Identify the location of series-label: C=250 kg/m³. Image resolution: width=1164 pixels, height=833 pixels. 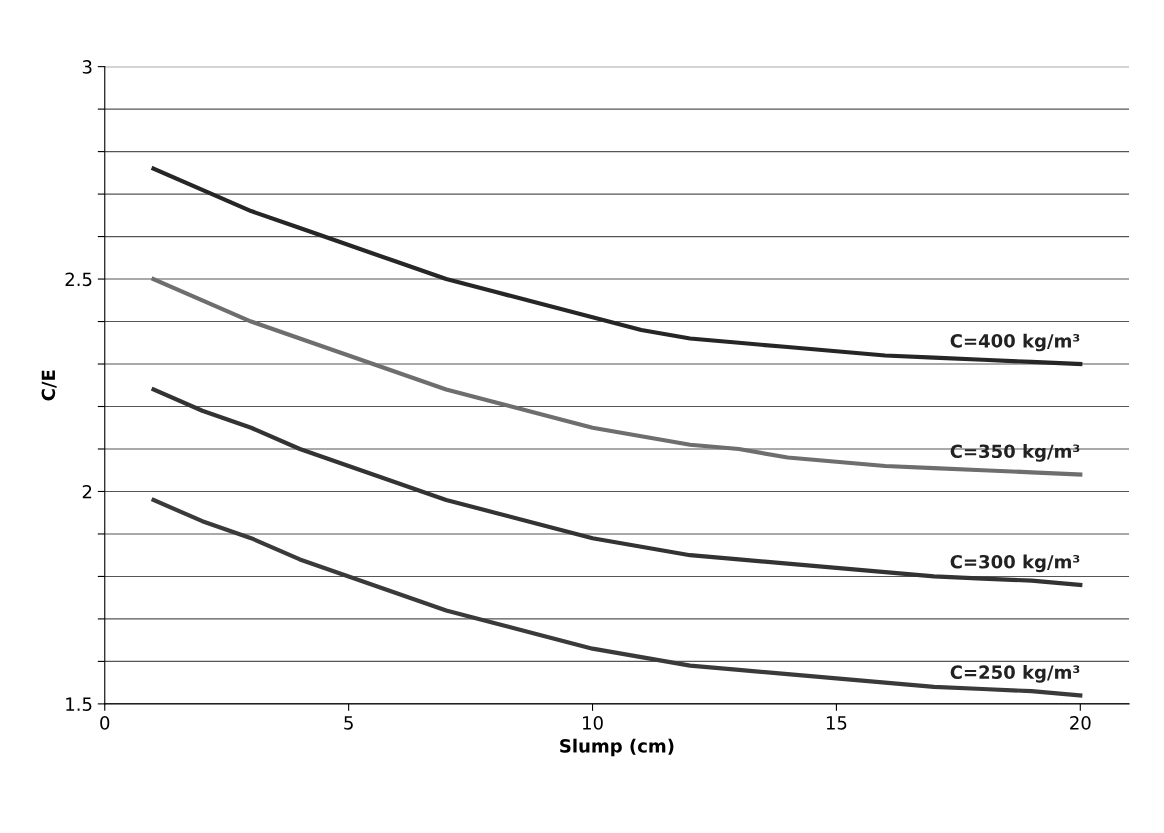
(1015, 674).